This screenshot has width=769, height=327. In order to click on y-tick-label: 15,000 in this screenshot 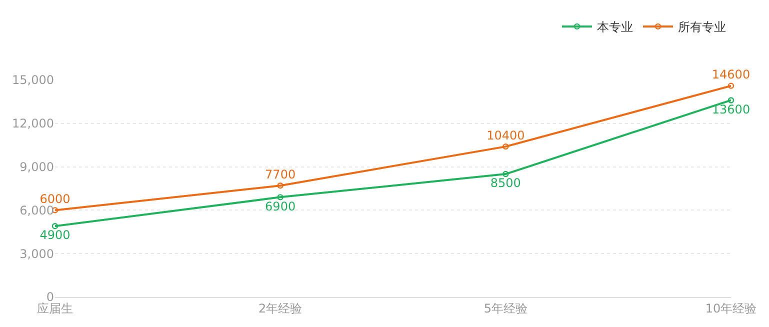, I will do `click(33, 80)`.